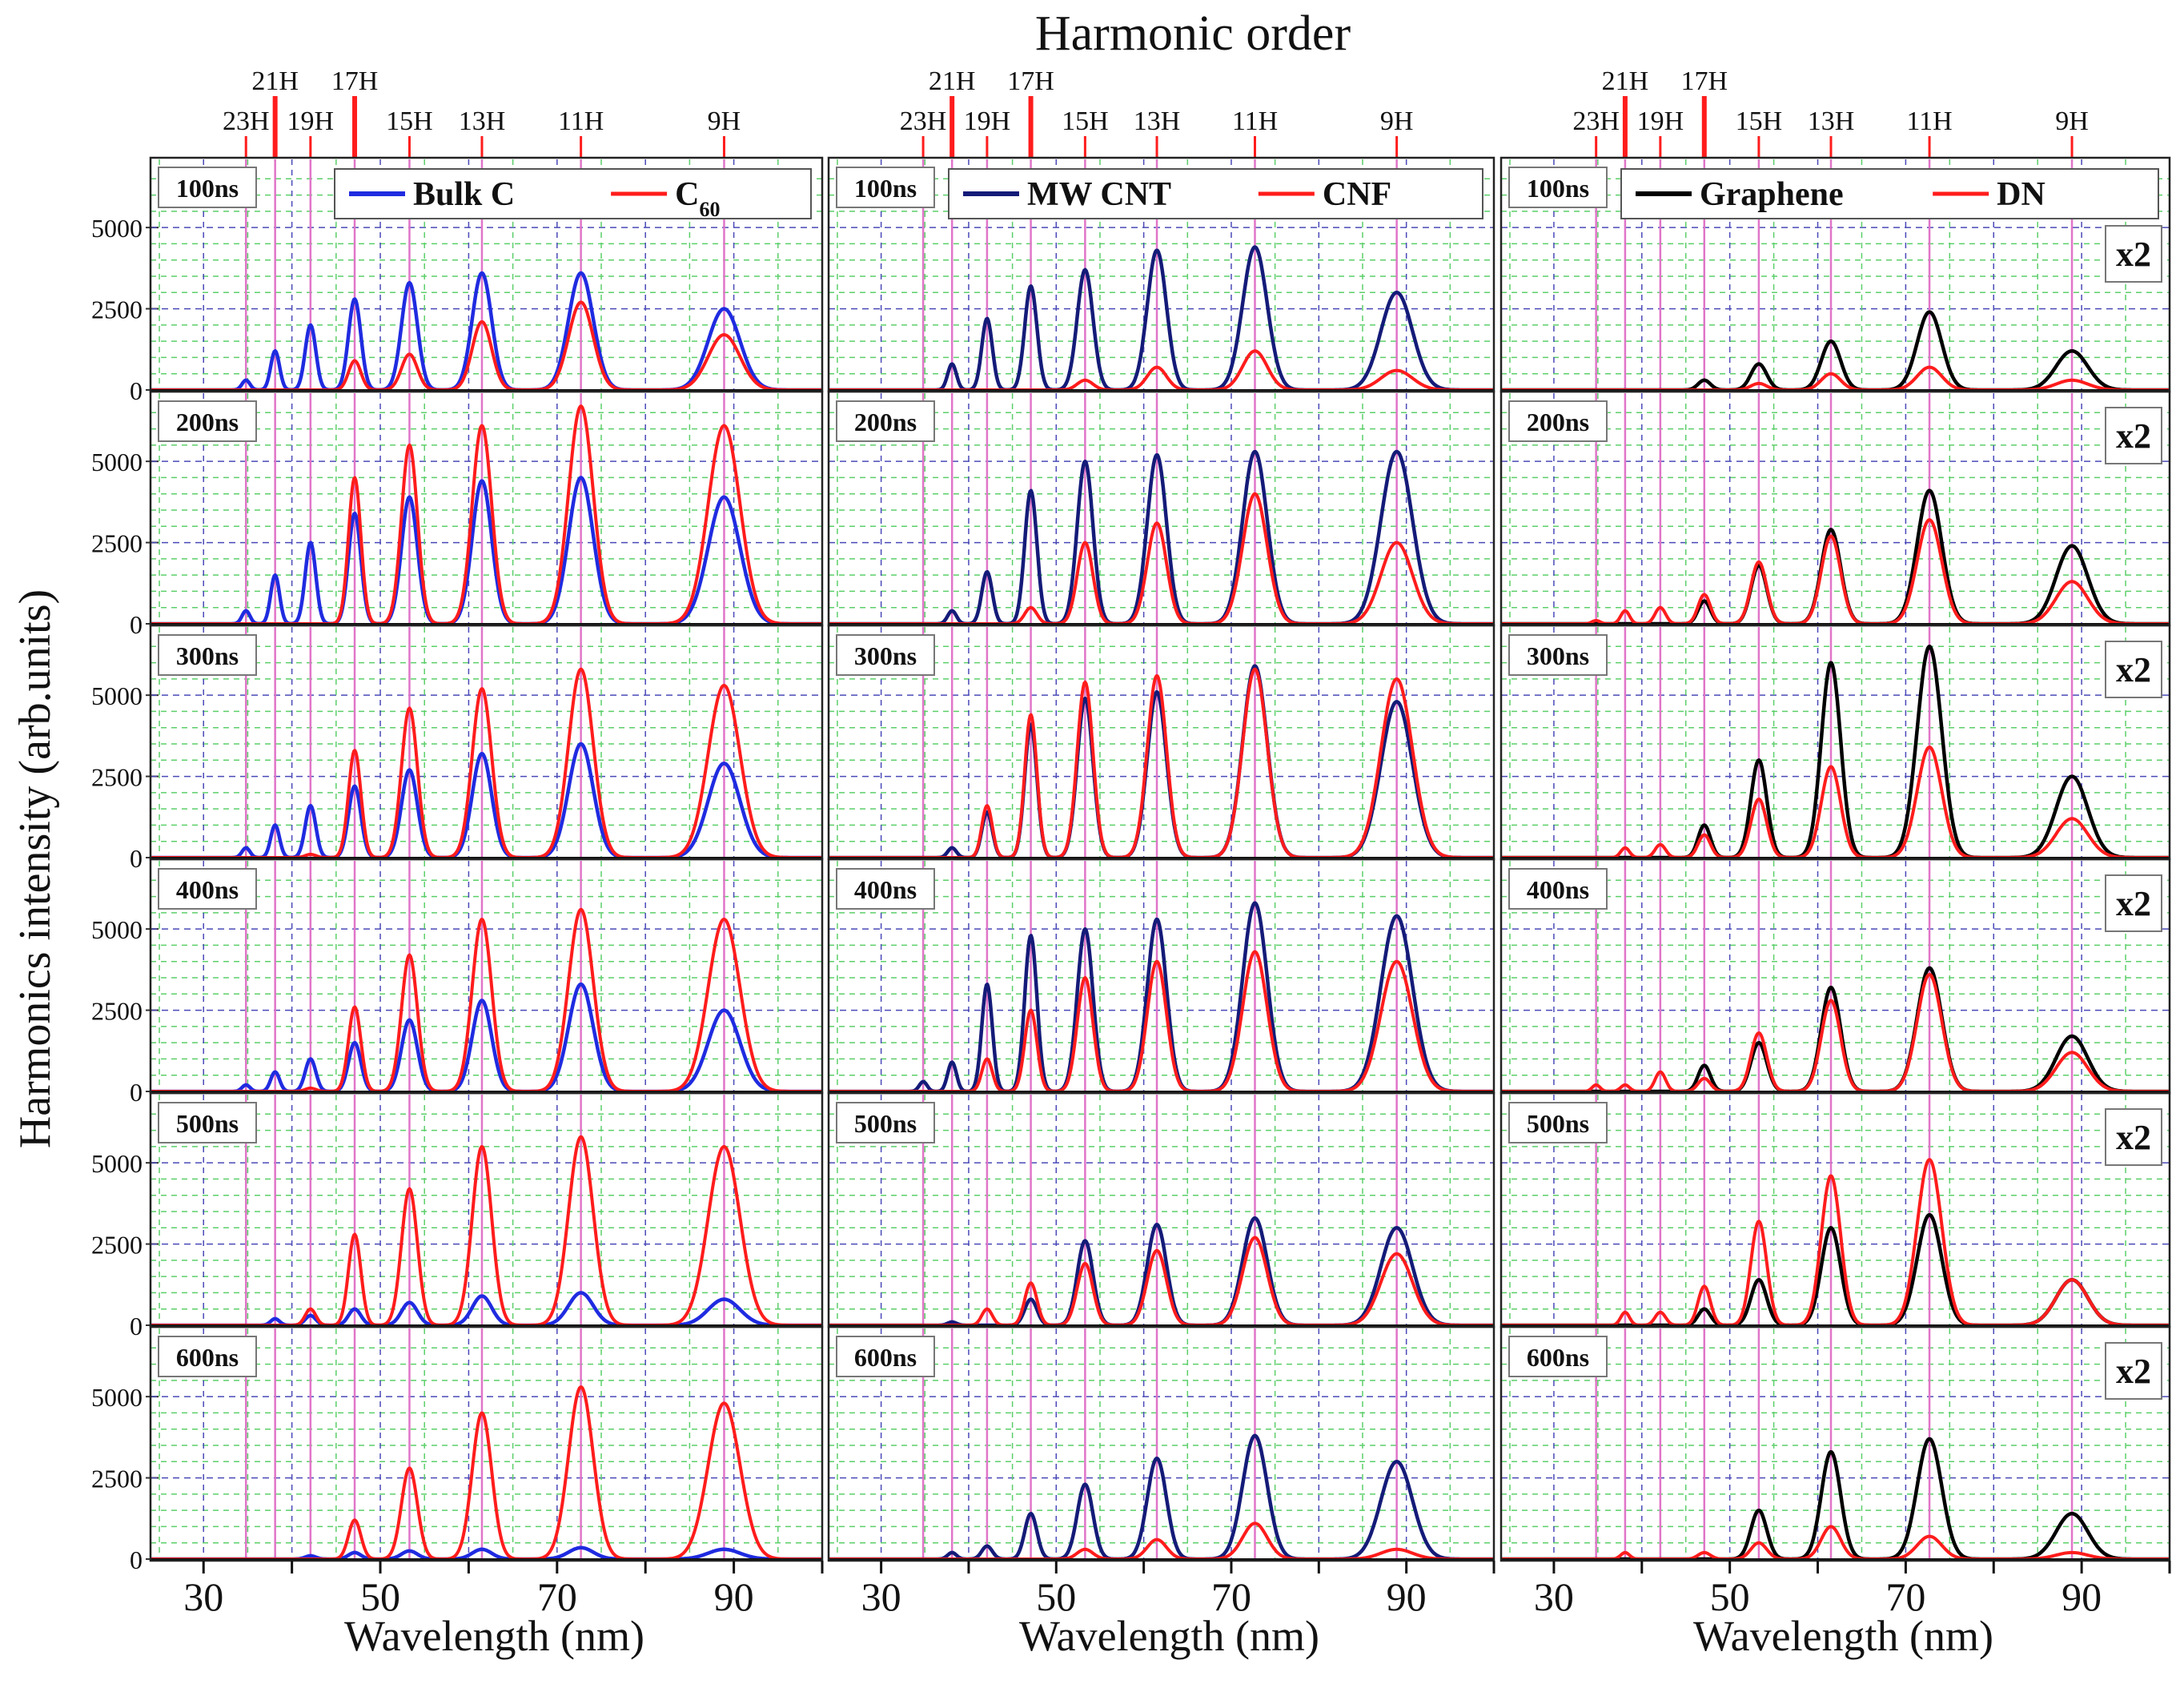 The image size is (2184, 1688). I want to click on y-axis-title: Harmonics intensity (arb.units), so click(35, 868).